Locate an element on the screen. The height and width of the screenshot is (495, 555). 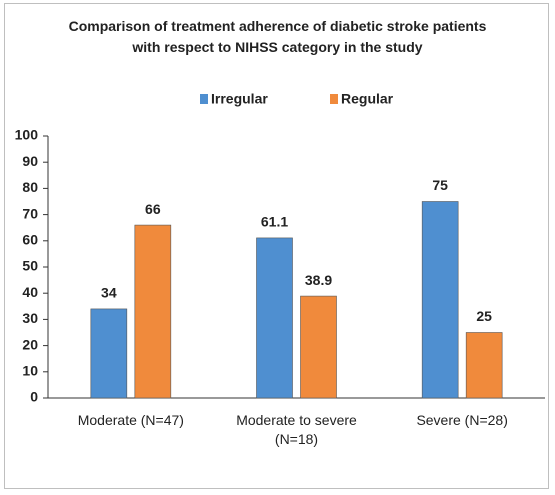
y-tick-label: 80 is located at coordinates (30, 187).